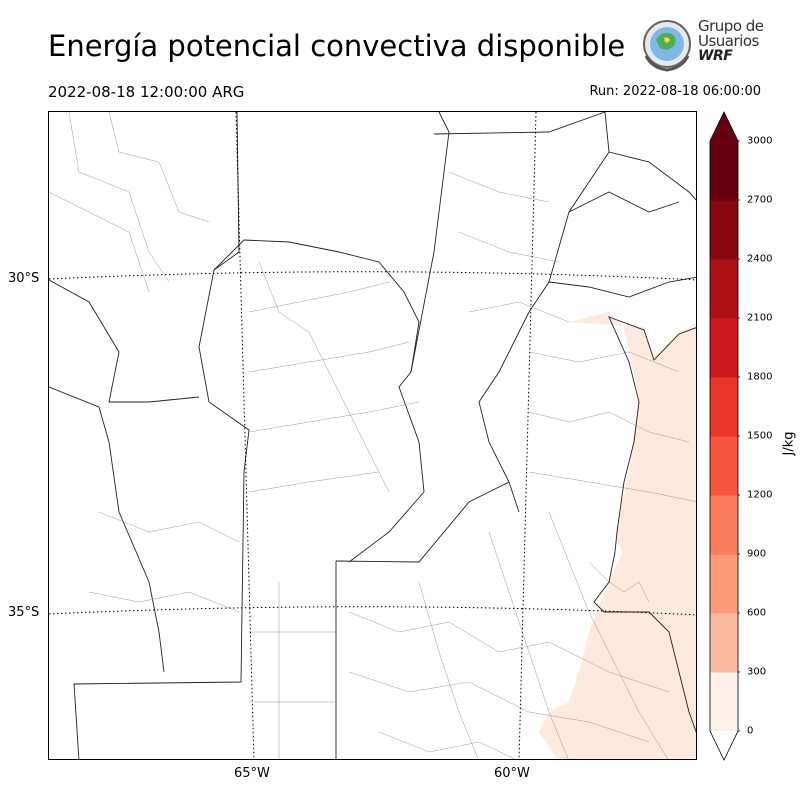 This screenshot has width=800, height=800. I want to click on colorbar-extend-under, so click(724, 745).